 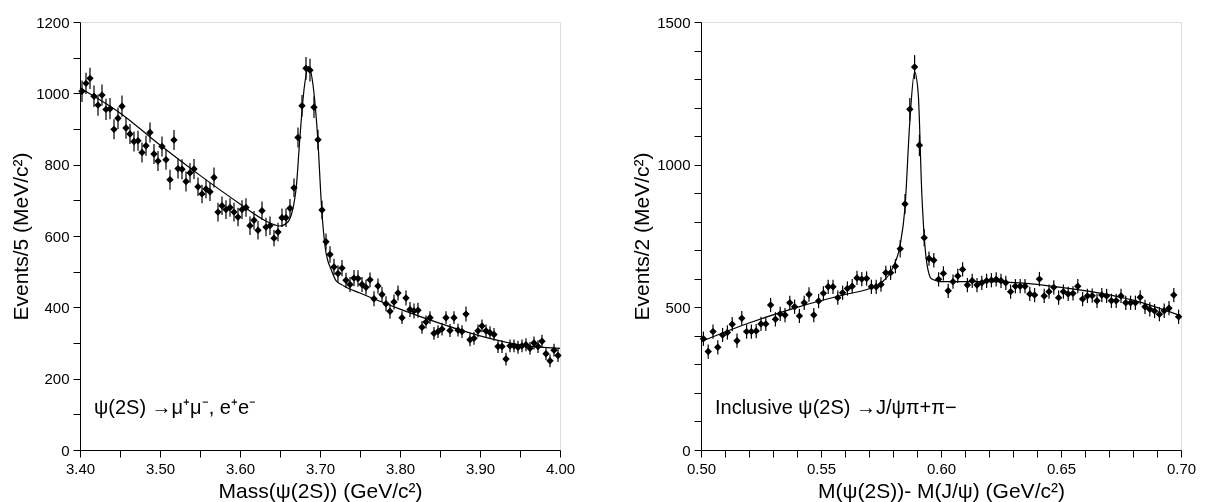 I want to click on y-tick-label: 800, so click(x=57, y=165).